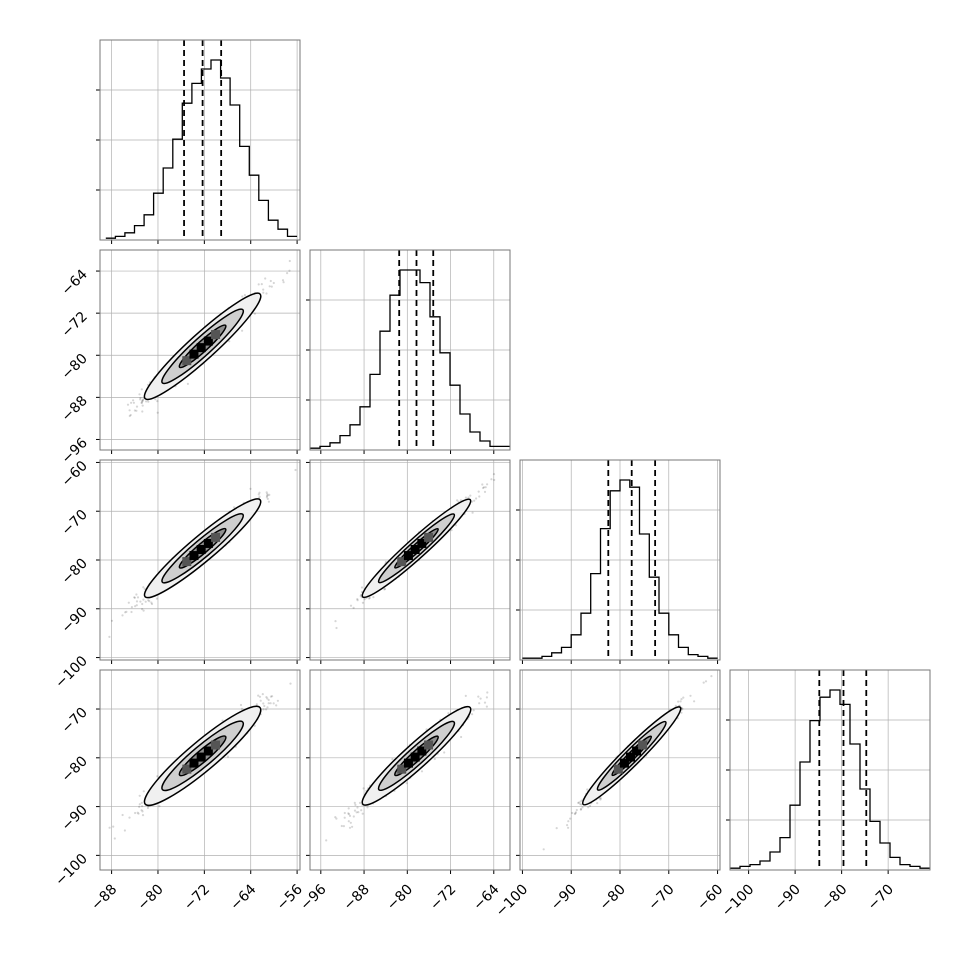 This screenshot has width=970, height=970. I want to click on x-tick-label: −64, so click(243, 897).